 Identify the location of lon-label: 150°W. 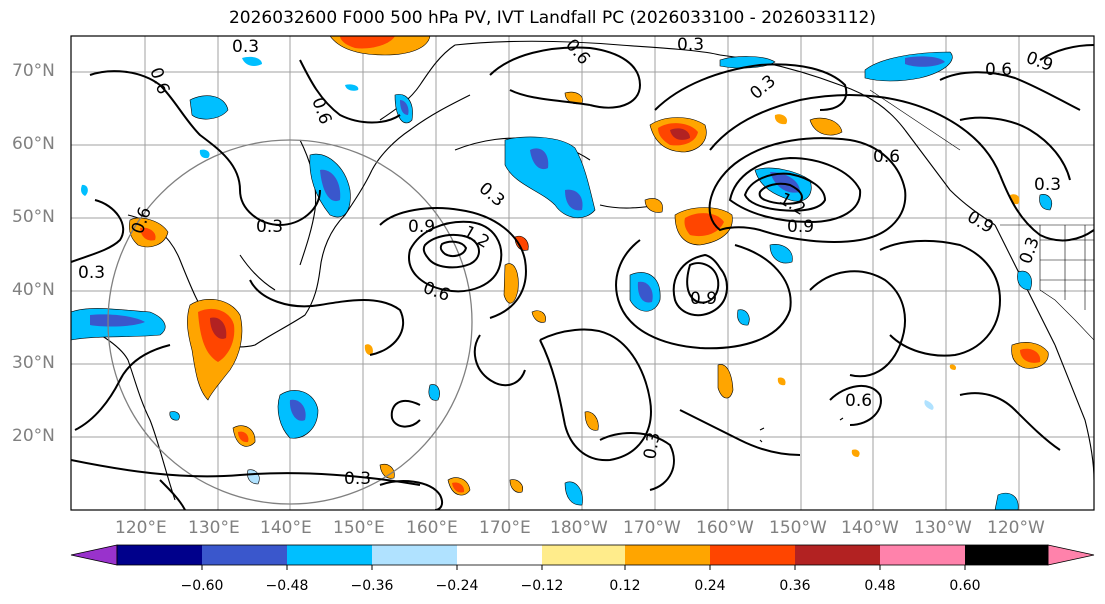
(798, 528).